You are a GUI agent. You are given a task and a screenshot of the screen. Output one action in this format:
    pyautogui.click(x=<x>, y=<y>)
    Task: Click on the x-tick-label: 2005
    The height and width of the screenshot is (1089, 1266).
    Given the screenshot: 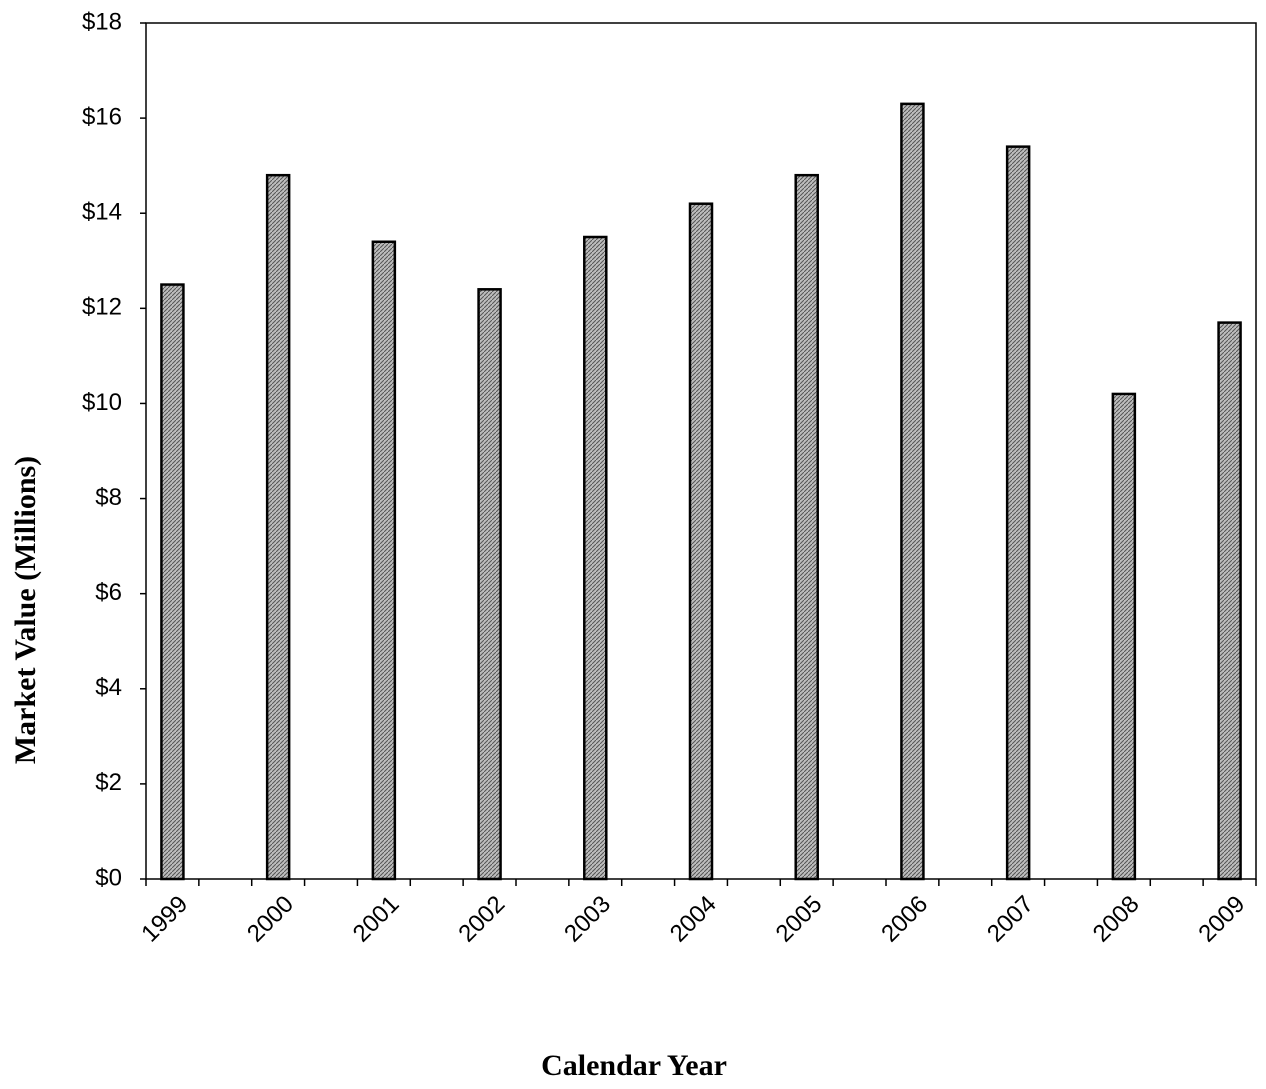 What is the action you would take?
    pyautogui.click(x=799, y=919)
    